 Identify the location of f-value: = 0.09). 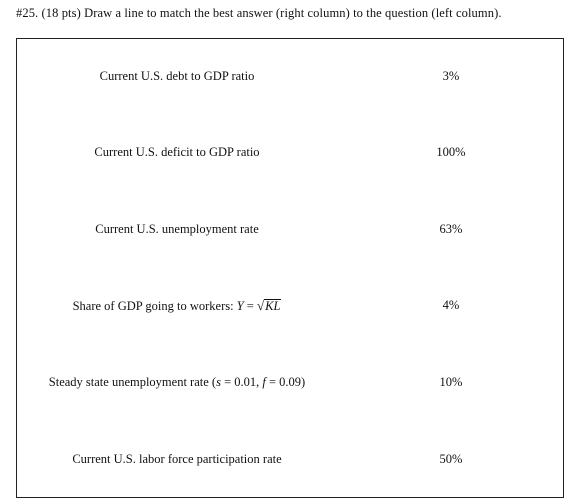
(287, 382).